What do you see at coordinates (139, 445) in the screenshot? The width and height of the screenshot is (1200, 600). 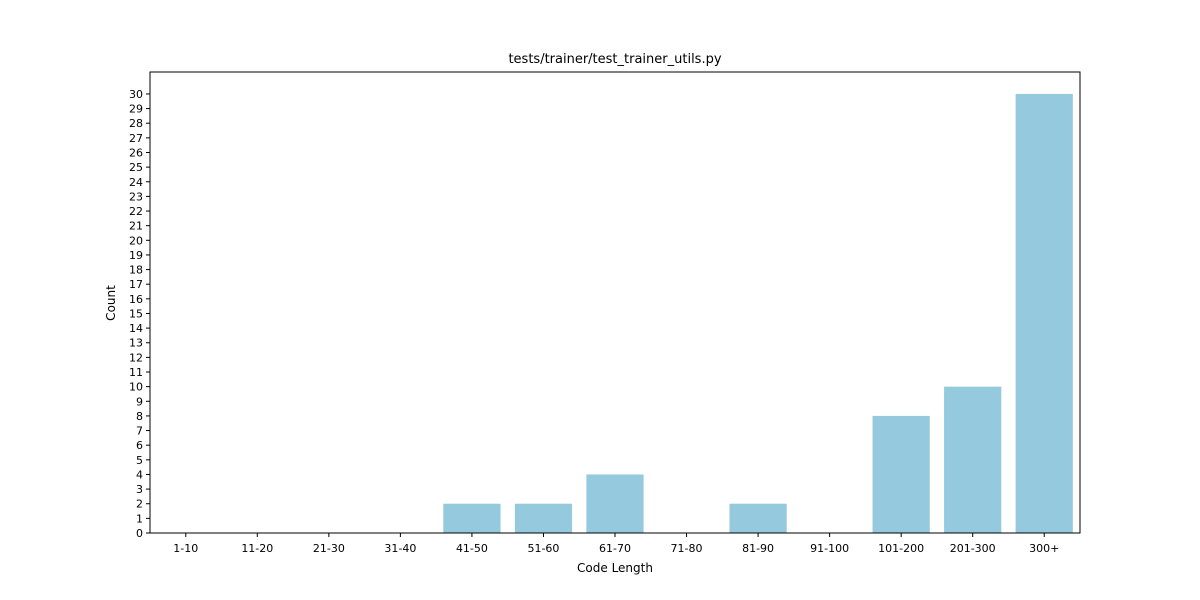 I see `y-tick-label: 6` at bounding box center [139, 445].